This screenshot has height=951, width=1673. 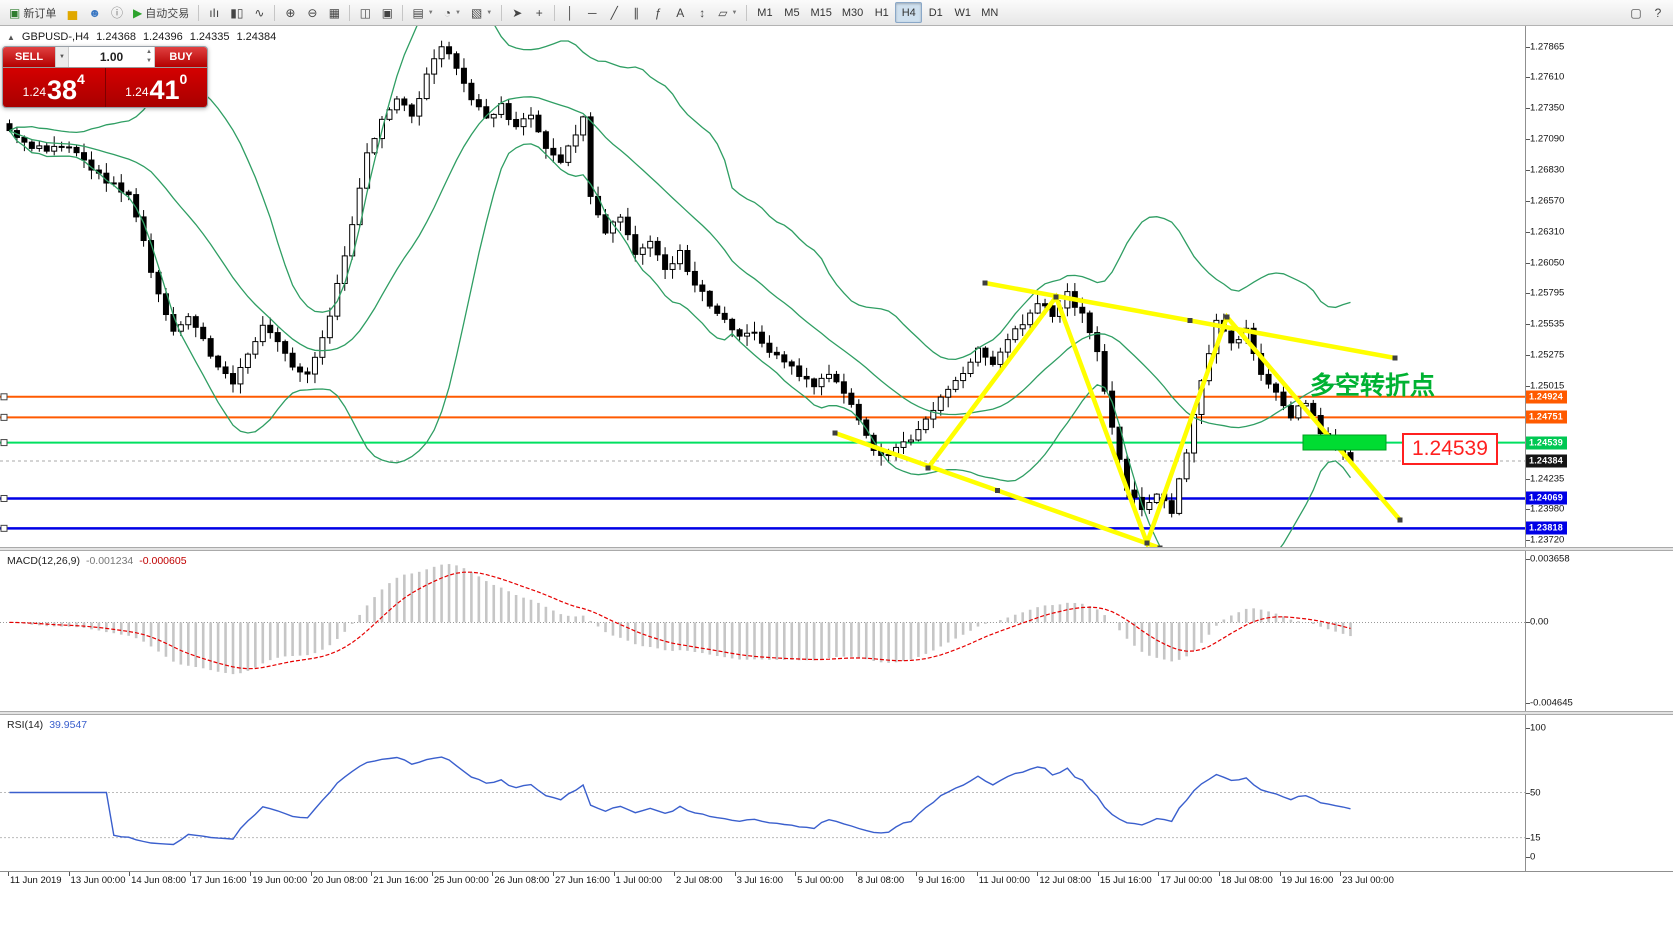 What do you see at coordinates (909, 12) in the screenshot?
I see `timeframe-h4: H4` at bounding box center [909, 12].